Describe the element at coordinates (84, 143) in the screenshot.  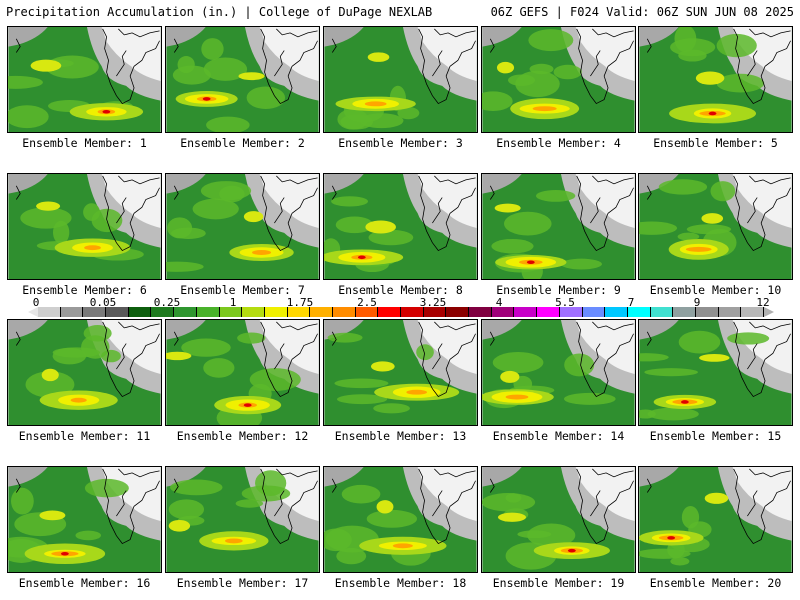
I see `ensemble-member-label: Ensemble Member: 1` at that location.